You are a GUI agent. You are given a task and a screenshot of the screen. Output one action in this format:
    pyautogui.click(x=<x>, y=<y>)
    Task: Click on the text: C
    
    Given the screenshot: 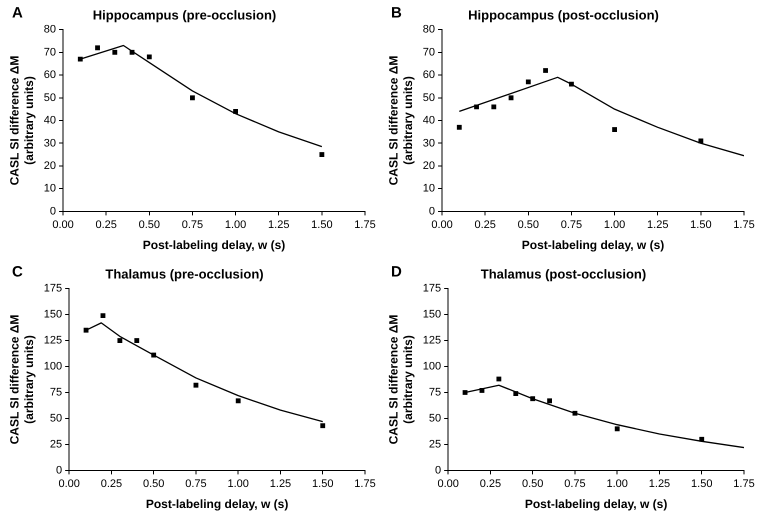 What is the action you would take?
    pyautogui.click(x=17, y=272)
    